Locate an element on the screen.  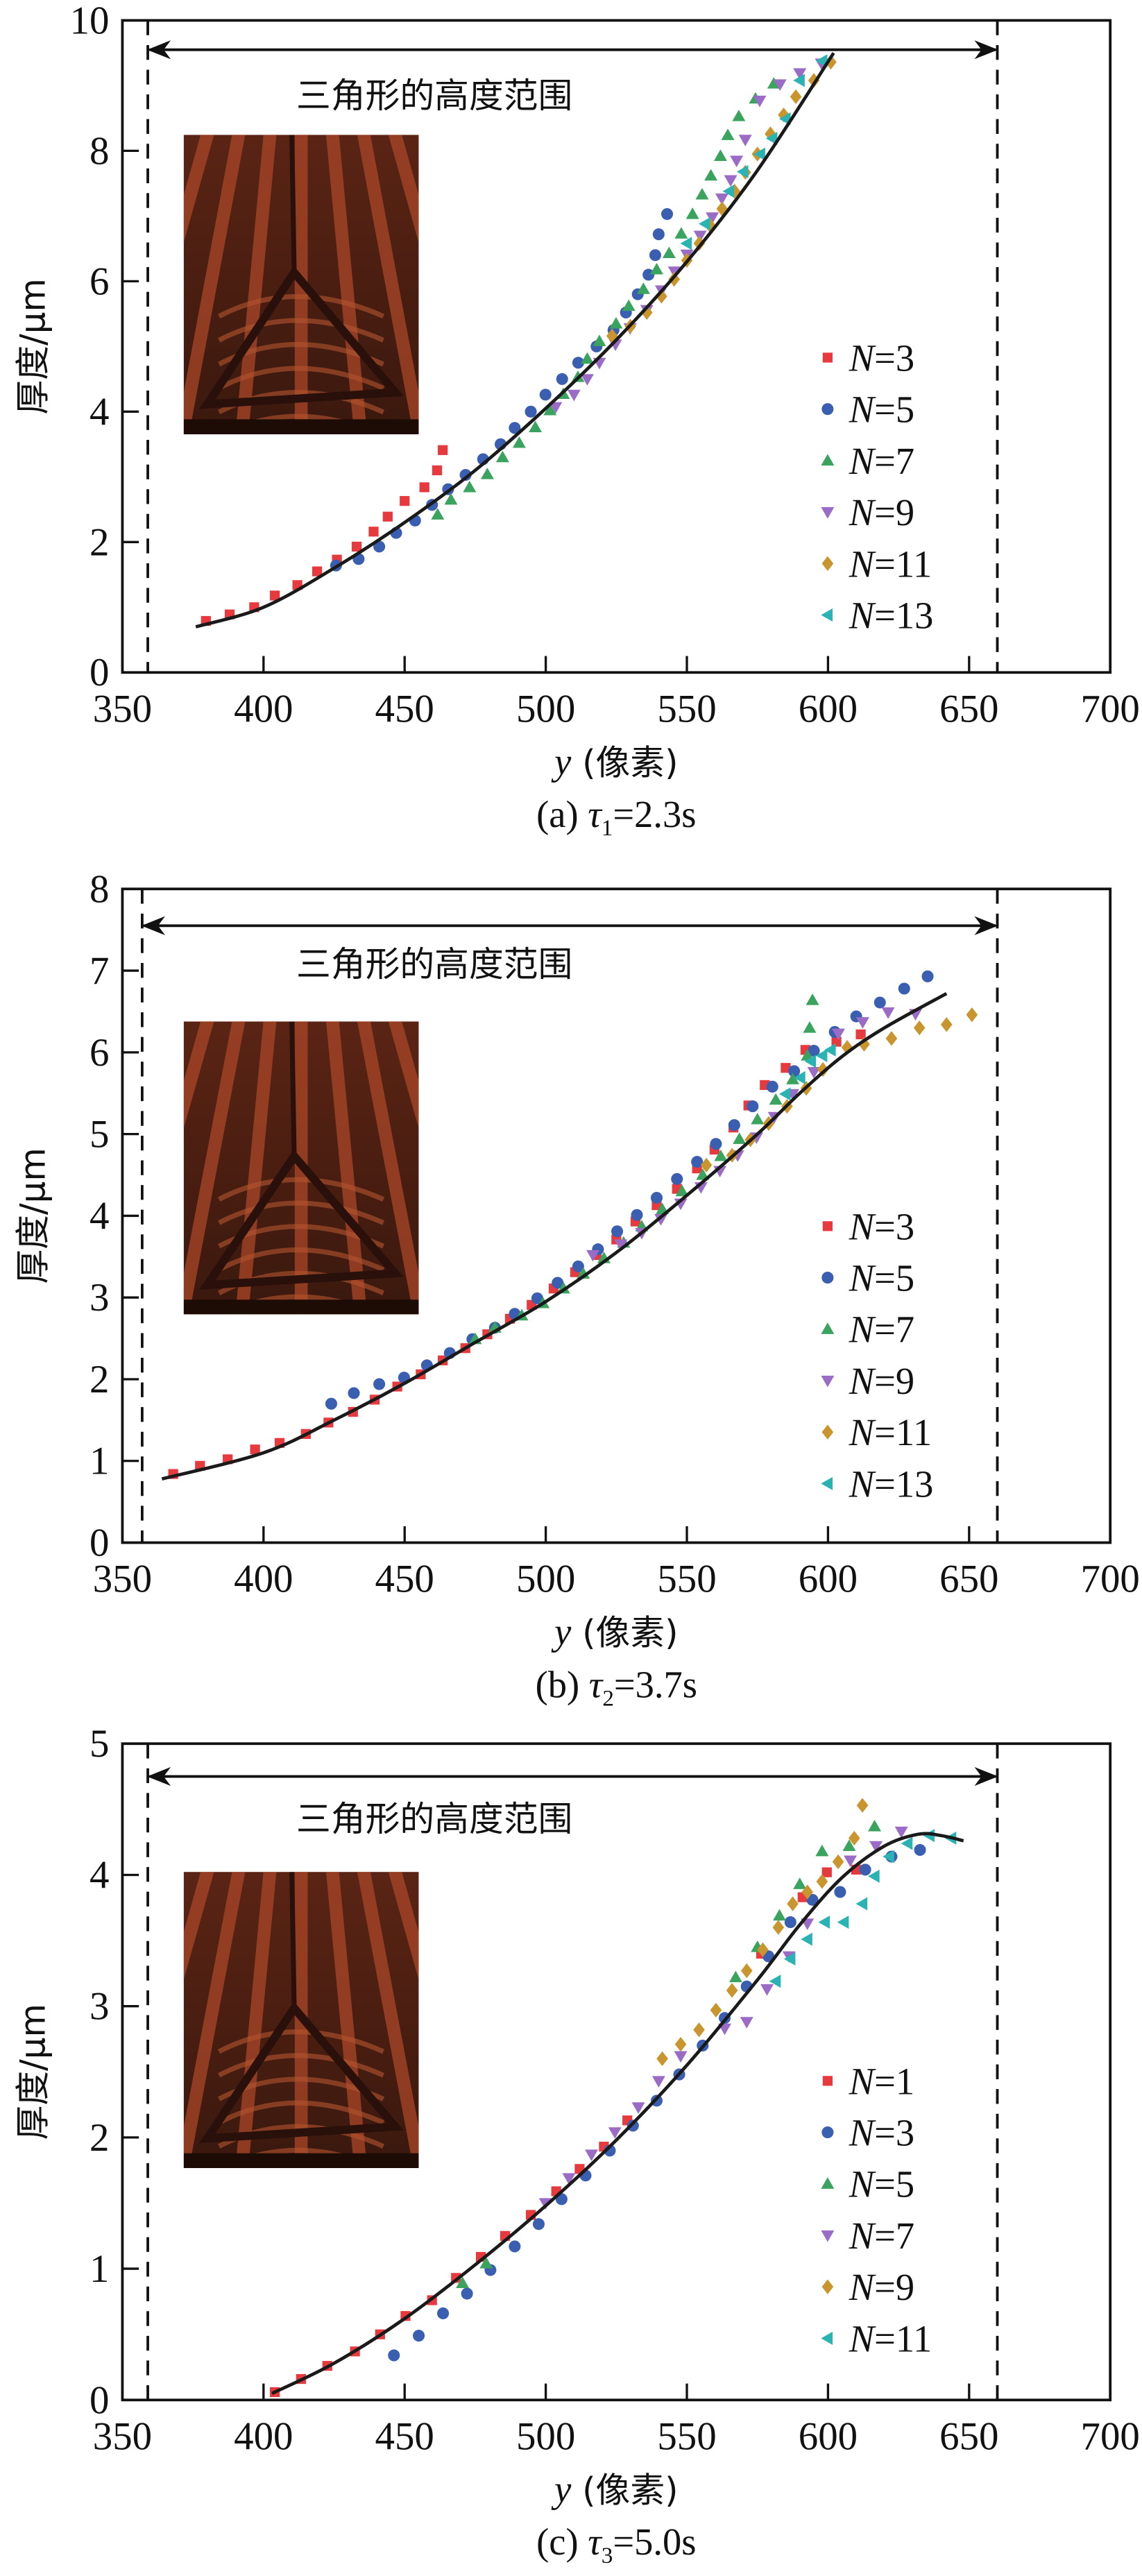
legend-label: N=3 is located at coordinates (881, 2133).